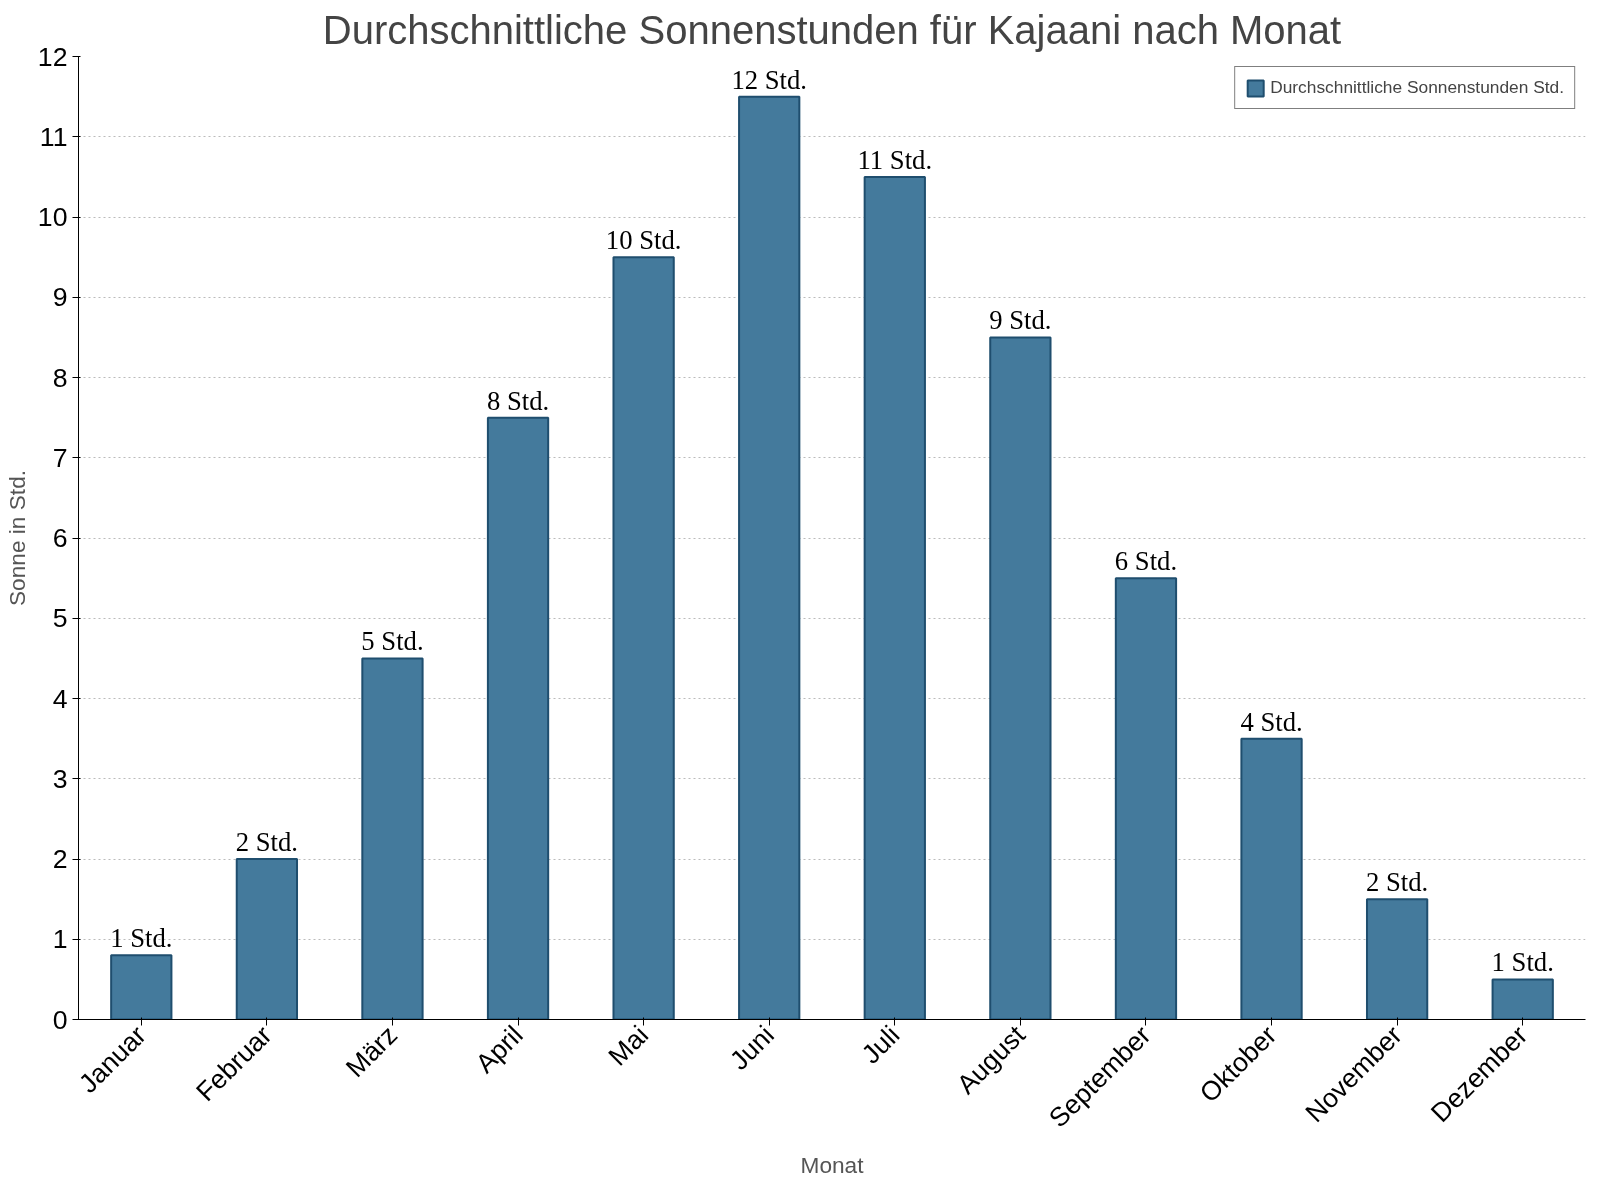  Describe the element at coordinates (60, 778) in the screenshot. I see `y-tick-label: 3` at that location.